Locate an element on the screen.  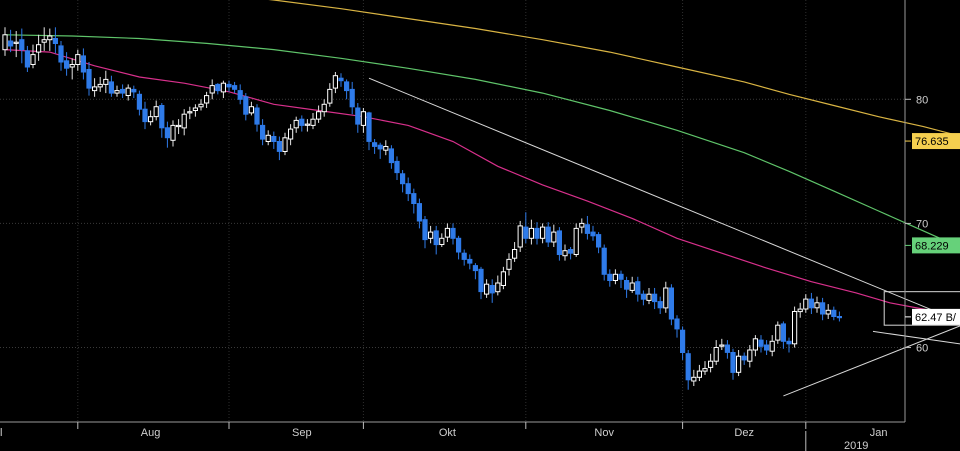
value-tag-label: 68.229 is located at coordinates (932, 246).